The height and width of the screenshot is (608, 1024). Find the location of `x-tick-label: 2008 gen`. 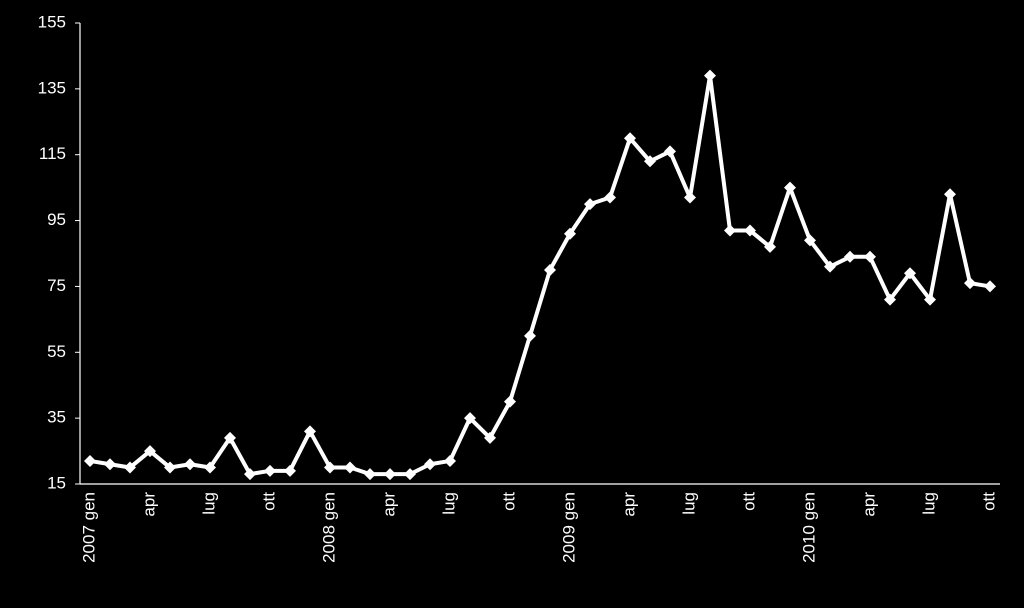

x-tick-label: 2008 gen is located at coordinates (328, 527).